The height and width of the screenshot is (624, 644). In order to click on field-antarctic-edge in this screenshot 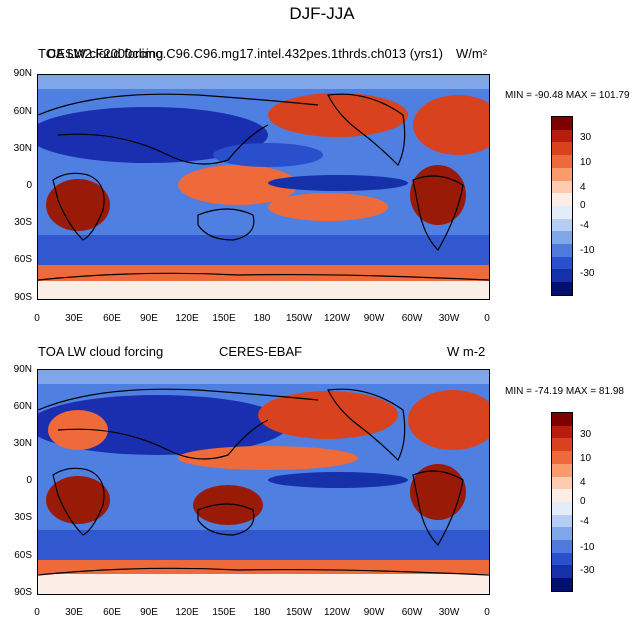, I will do `click(263, 273)`.